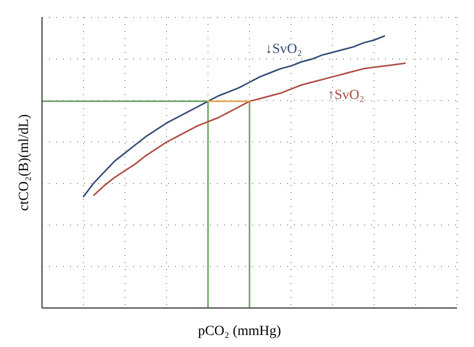 This screenshot has width=474, height=347. Describe the element at coordinates (24, 162) in the screenshot. I see `y-axis-title: ctCO₂(B)(ml/dL)` at that location.